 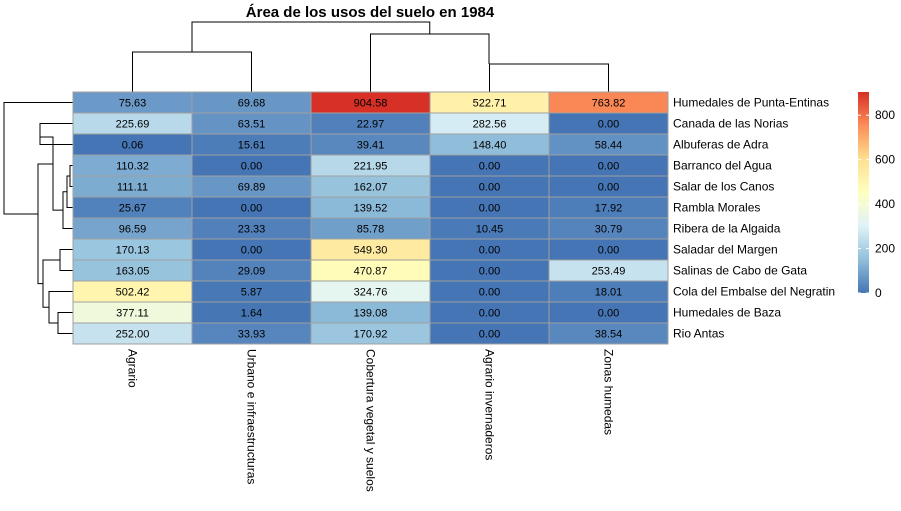 What do you see at coordinates (133, 335) in the screenshot?
I see `cell-value-label: 252.00` at bounding box center [133, 335].